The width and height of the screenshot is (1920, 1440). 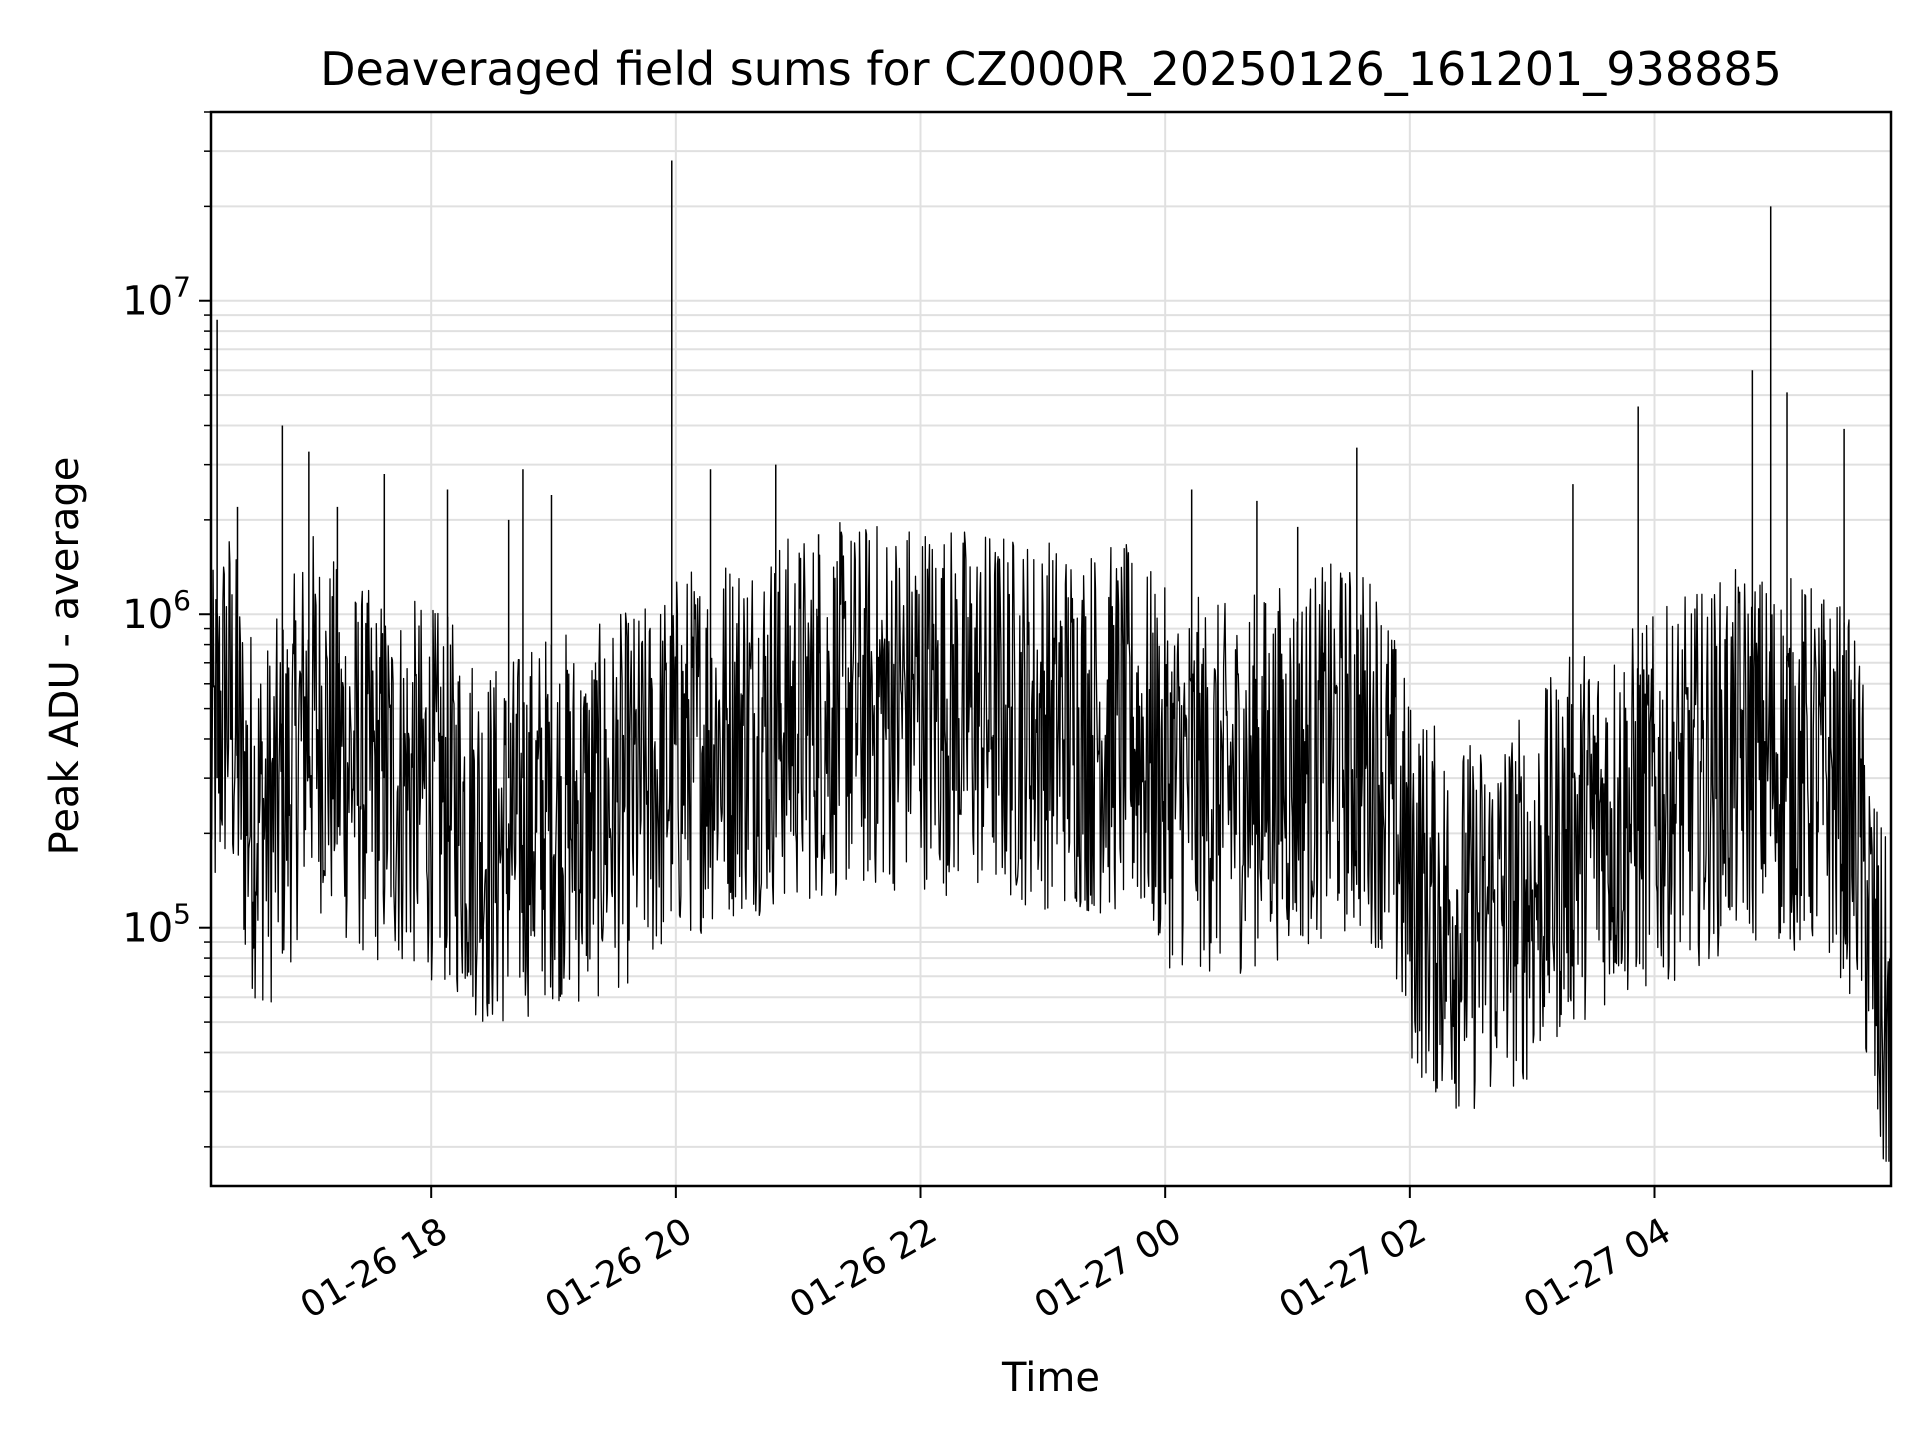 I want to click on x-axis-label: Time, so click(x=1051, y=1378).